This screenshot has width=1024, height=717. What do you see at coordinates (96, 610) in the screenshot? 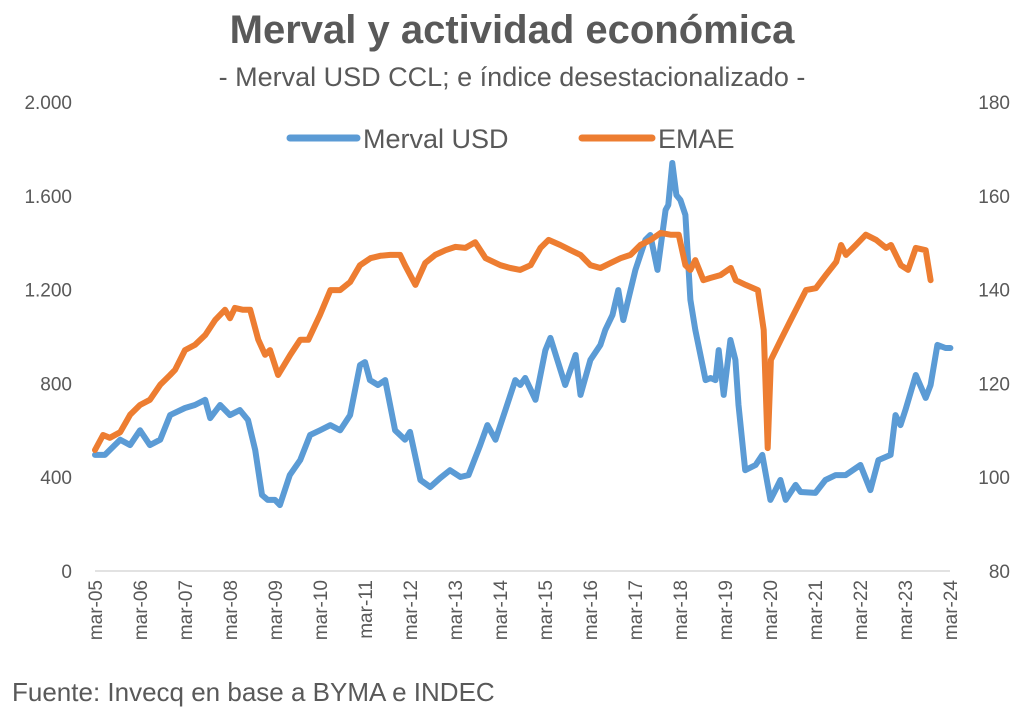
I see `x-tick-label: mar-05` at bounding box center [96, 610].